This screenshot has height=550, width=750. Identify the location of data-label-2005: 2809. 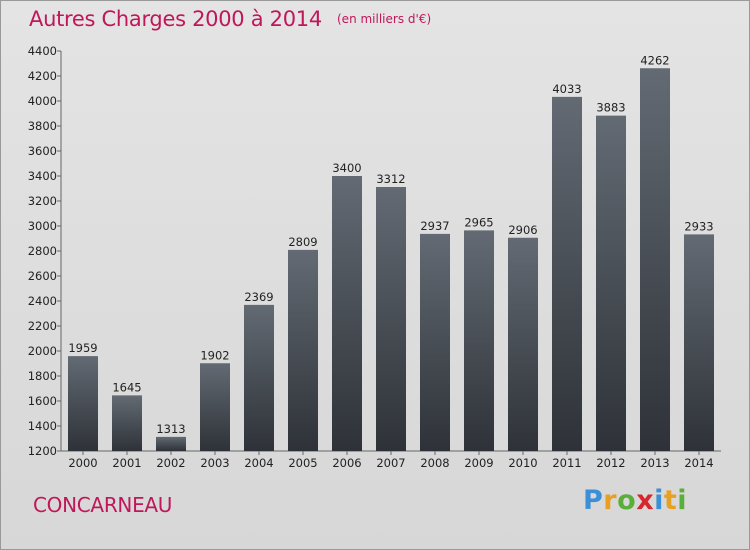
(302, 242).